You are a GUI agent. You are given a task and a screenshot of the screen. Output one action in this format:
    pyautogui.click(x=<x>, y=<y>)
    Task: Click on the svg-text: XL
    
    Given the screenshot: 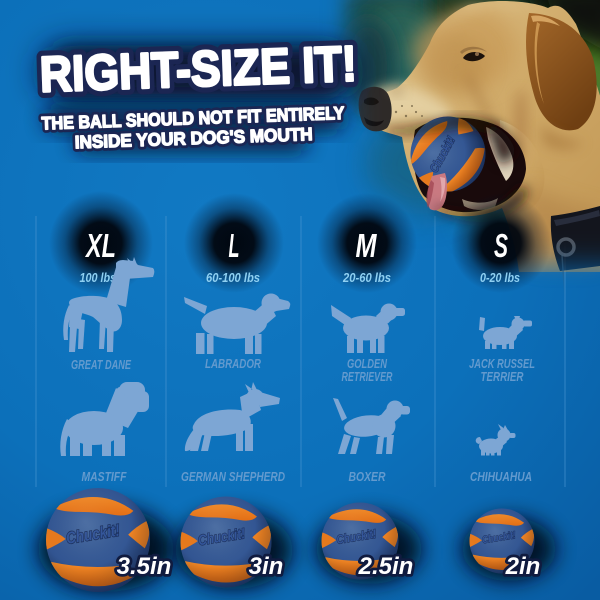 What is the action you would take?
    pyautogui.click(x=100, y=245)
    